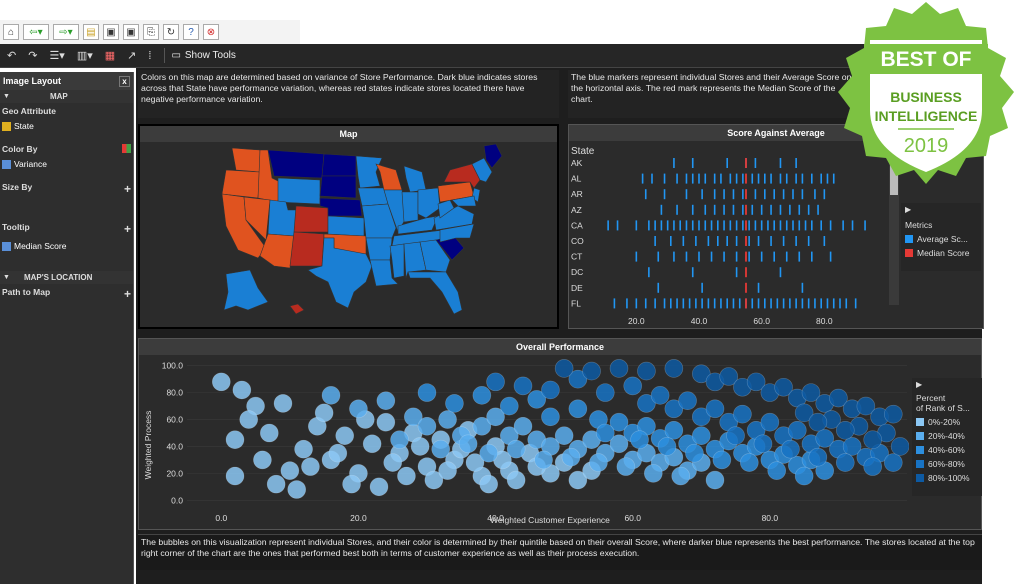 This screenshot has height=584, width=1024. What do you see at coordinates (171, 32) in the screenshot?
I see `refresh-icon: ↻` at bounding box center [171, 32].